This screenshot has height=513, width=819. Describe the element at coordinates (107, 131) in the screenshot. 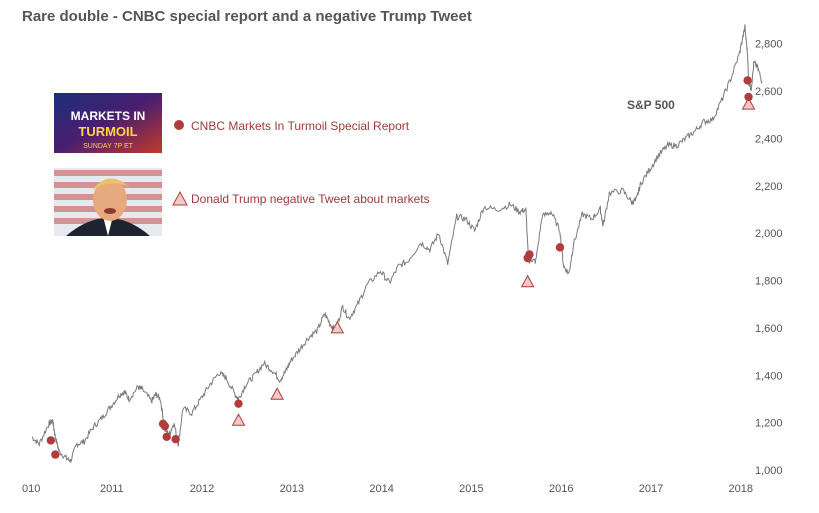

I see `svg-text: TURMOIL` at that location.